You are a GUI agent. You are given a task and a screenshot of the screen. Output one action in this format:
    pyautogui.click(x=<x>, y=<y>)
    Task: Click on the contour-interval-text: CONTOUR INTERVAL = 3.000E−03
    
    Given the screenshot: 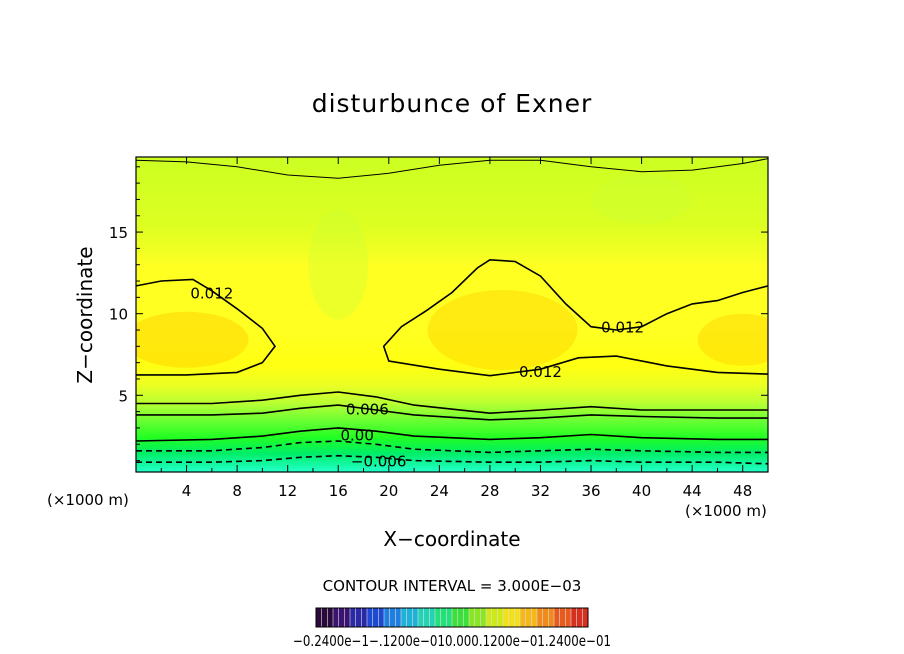 What is the action you would take?
    pyautogui.click(x=452, y=586)
    